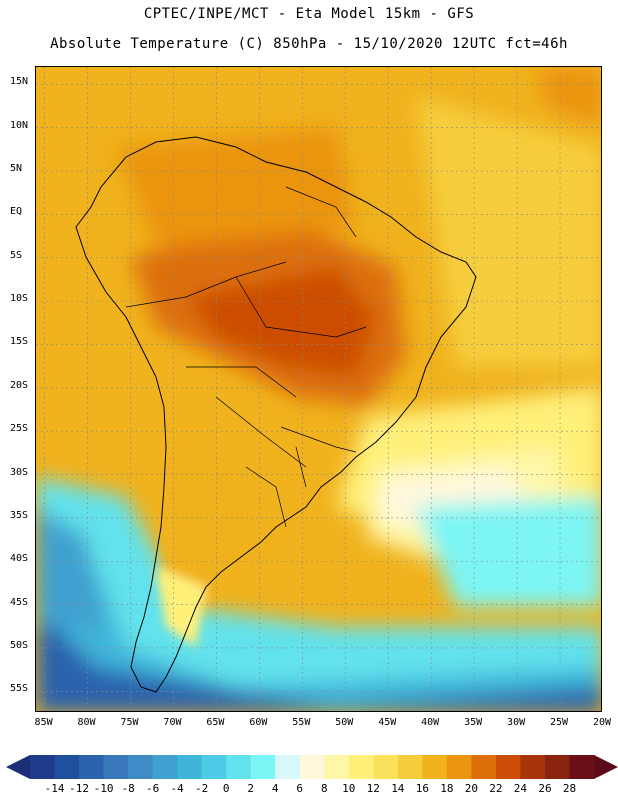 The image size is (618, 800). What do you see at coordinates (43, 722) in the screenshot?
I see `lon-label: 85W` at bounding box center [43, 722].